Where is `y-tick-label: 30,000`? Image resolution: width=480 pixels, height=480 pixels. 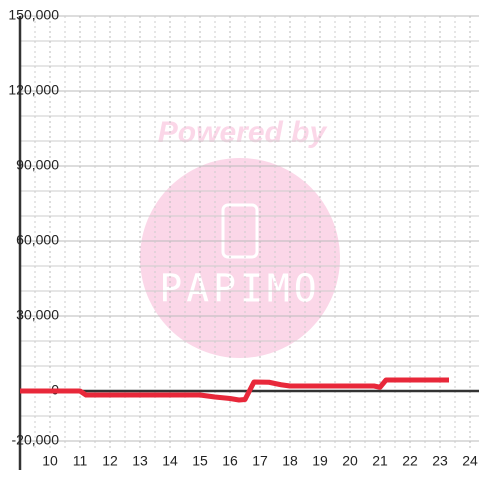 y-tick-label: 30,000 is located at coordinates (37, 315).